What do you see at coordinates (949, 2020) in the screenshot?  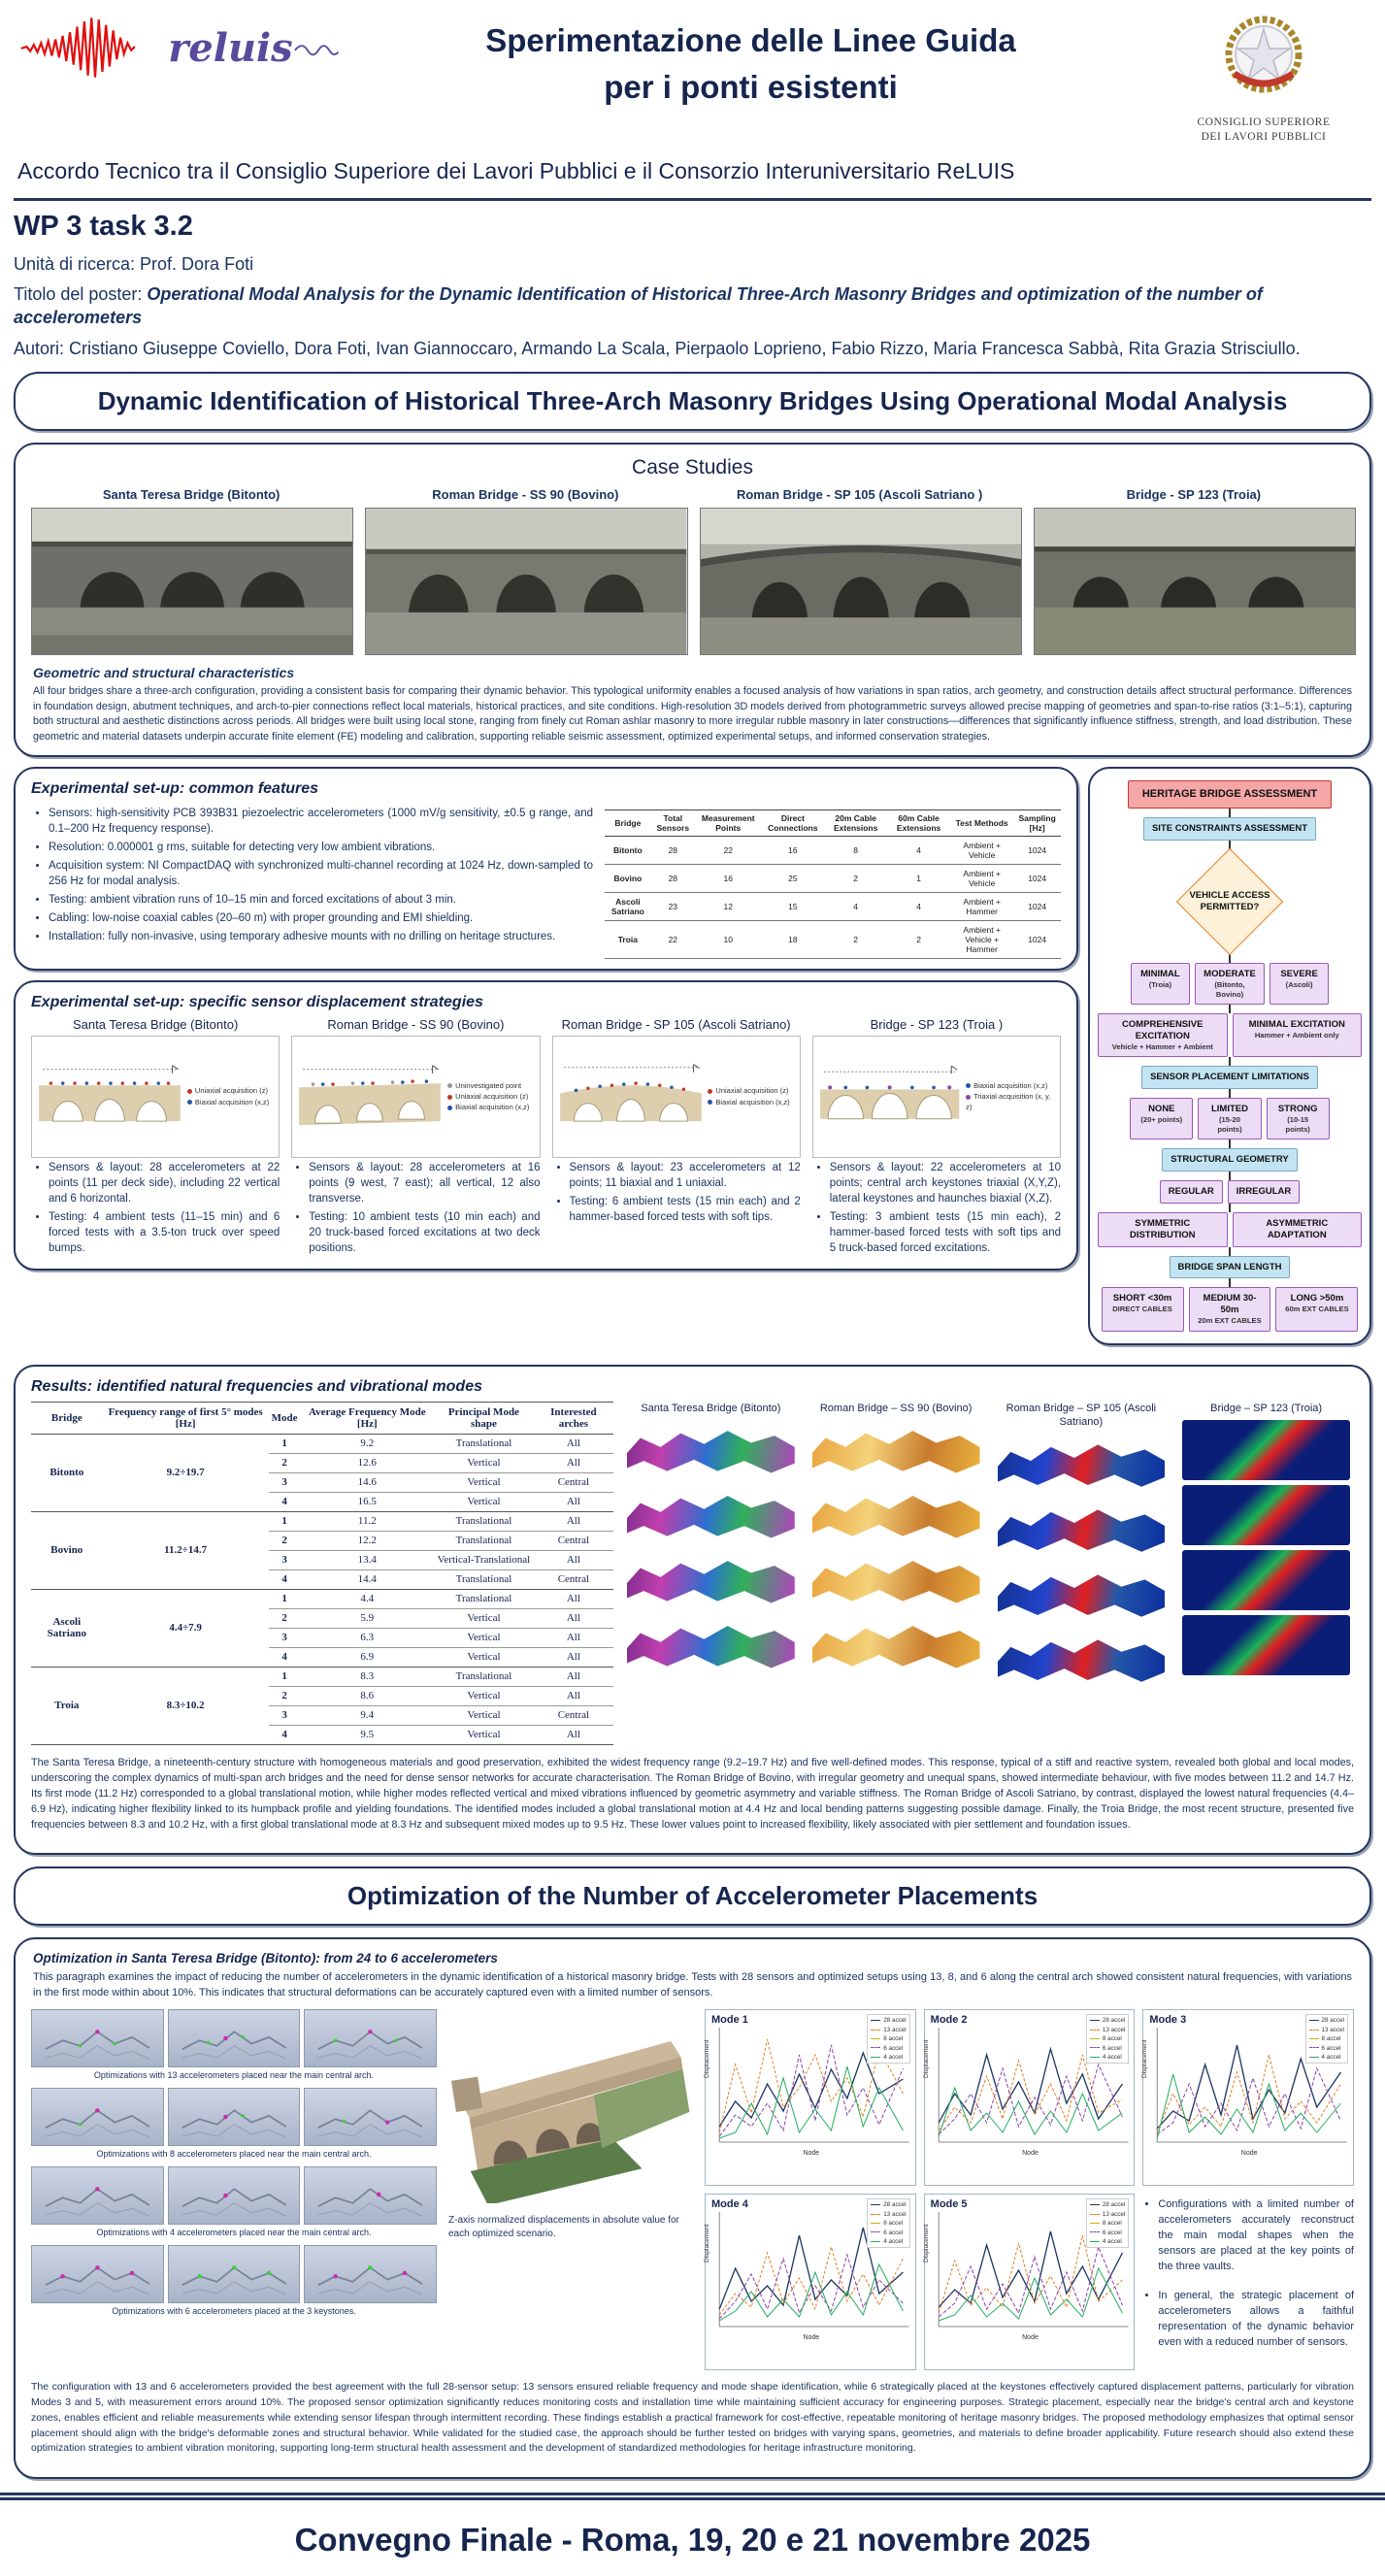 I see `chart-title: Mode 2` at bounding box center [949, 2020].